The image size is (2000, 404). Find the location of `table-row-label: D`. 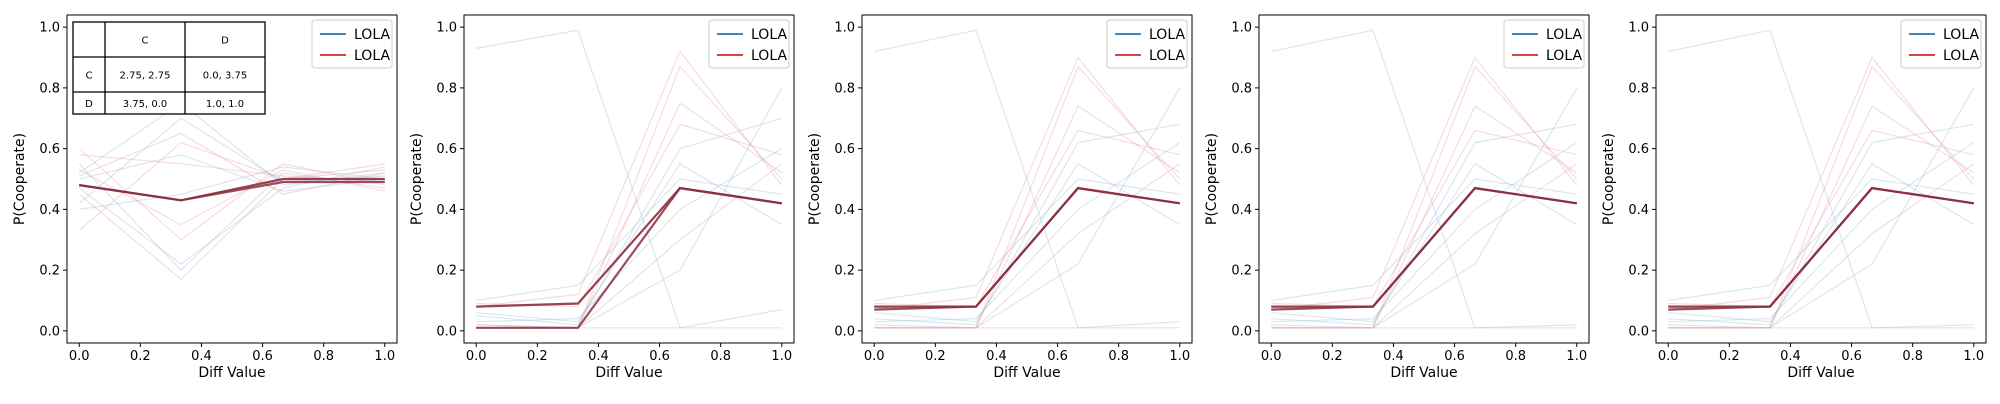

table-row-label: D is located at coordinates (89, 104).